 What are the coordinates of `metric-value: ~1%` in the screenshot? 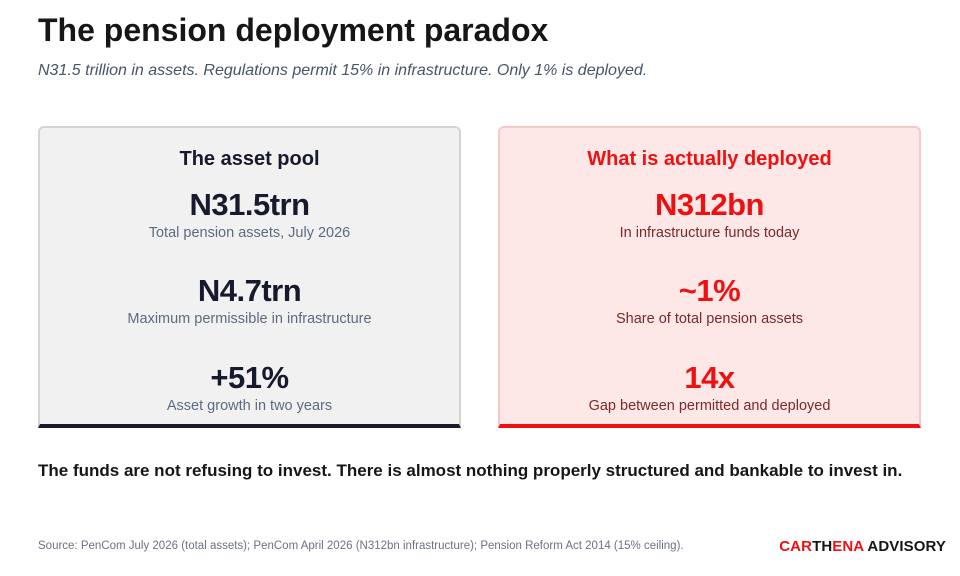 It's located at (709, 290).